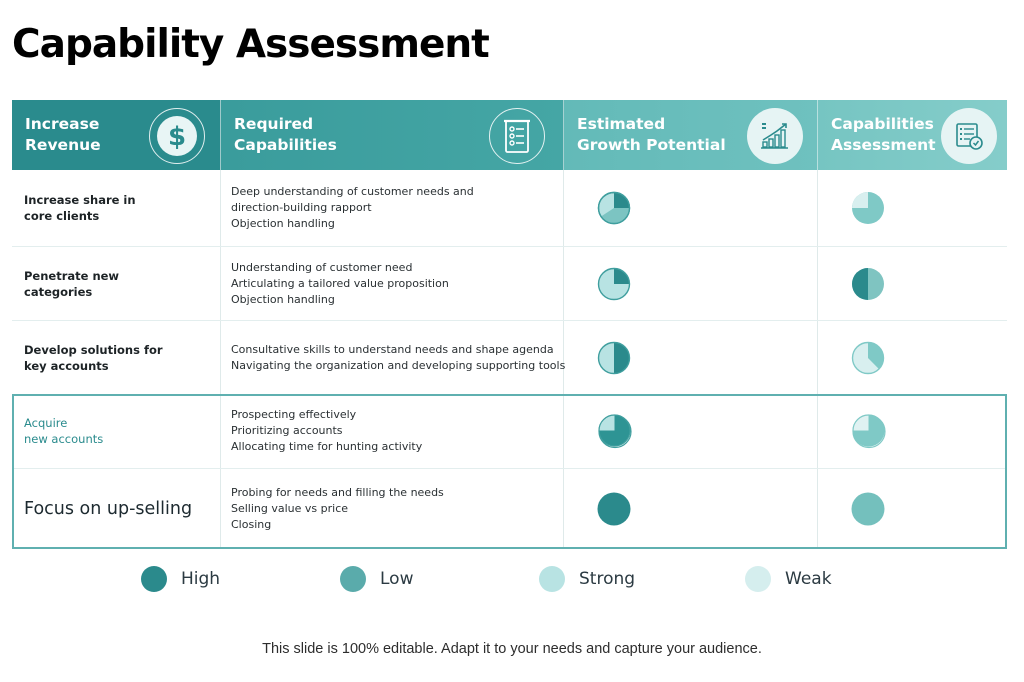 This screenshot has width=1024, height=682. Describe the element at coordinates (294, 414) in the screenshot. I see `capability-item: Prospecting effectively` at that location.